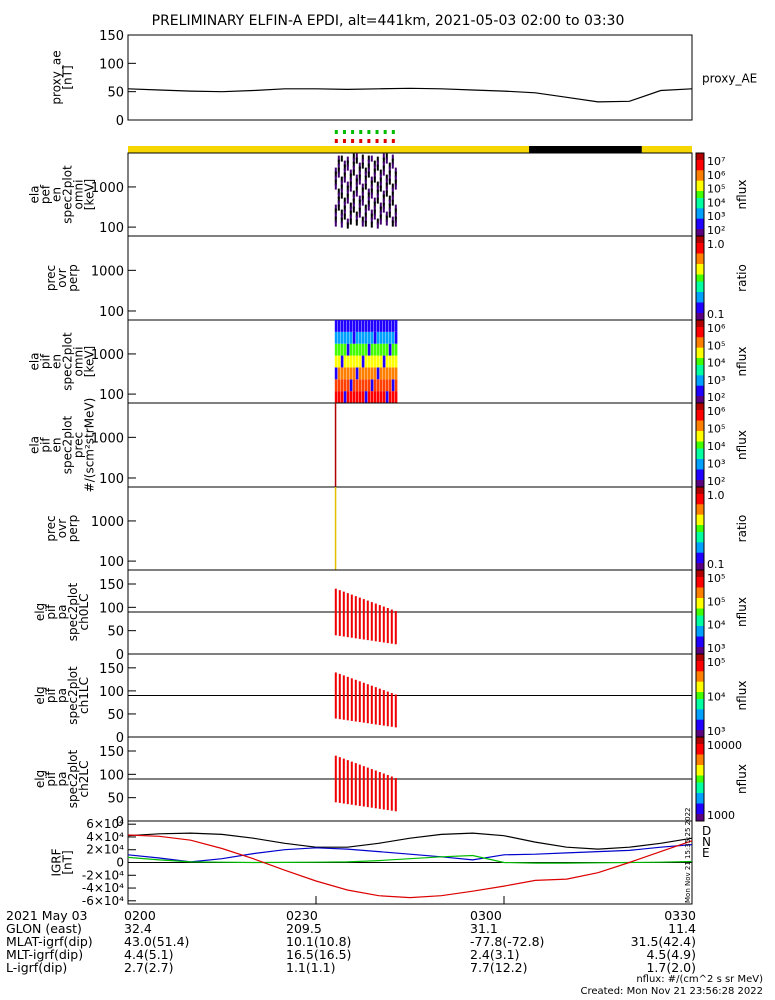 Image resolution: width=775 pixels, height=1000 pixels. Describe the element at coordinates (716, 481) in the screenshot. I see `pif_en_prec-colorbar-tick: 10²` at that location.